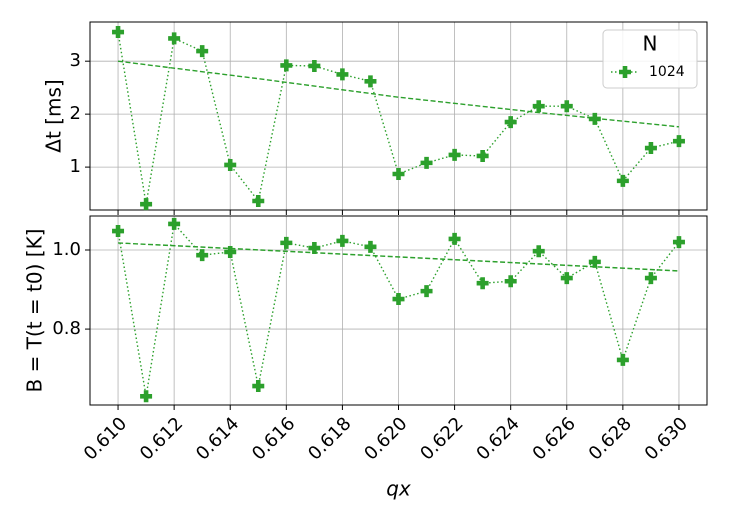 This screenshot has width=731, height=519. What do you see at coordinates (497, 438) in the screenshot?
I see `x-tick-label: 0.624` at bounding box center [497, 438].